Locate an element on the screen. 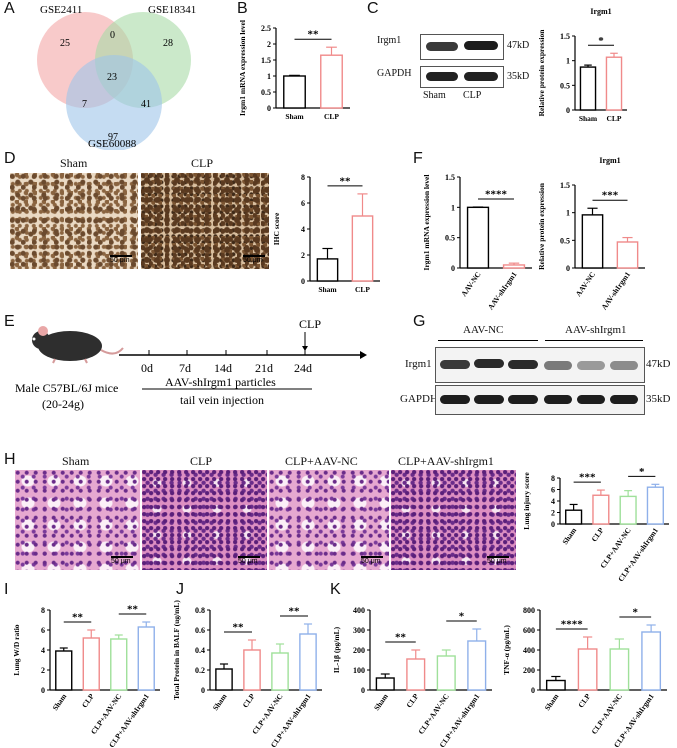 The width and height of the screenshot is (677, 748). significance-label: * is located at coordinates (636, 613).